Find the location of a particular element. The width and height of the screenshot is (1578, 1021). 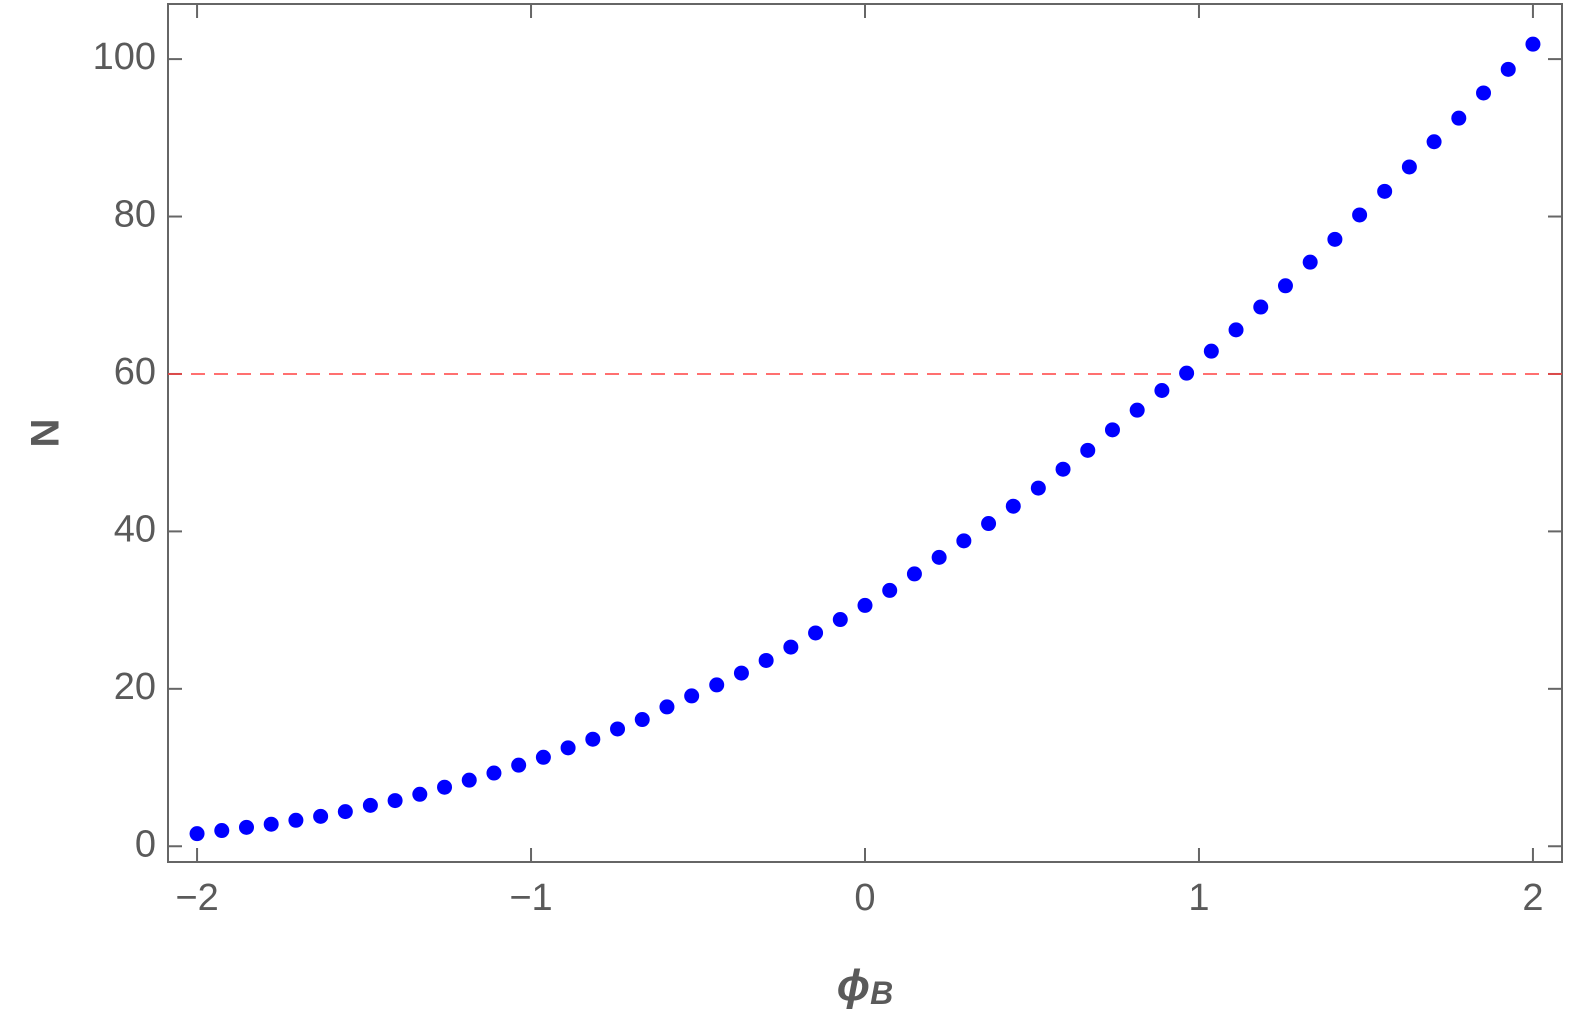

x-tick-label: 2 is located at coordinates (1532, 898).